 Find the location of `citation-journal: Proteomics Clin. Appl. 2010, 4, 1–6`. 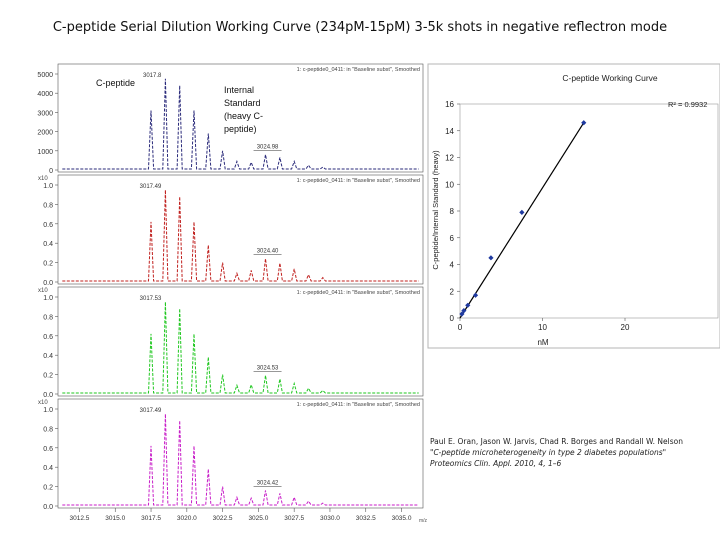

citation-journal: Proteomics Clin. Appl. 2010, 4, 1–6 is located at coordinates (496, 463).